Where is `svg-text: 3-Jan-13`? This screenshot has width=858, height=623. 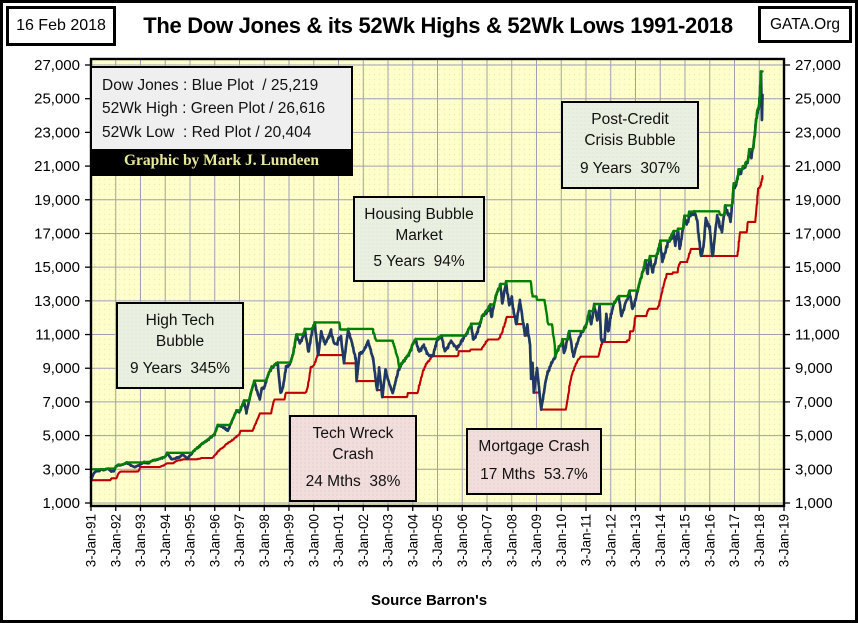
svg-text: 3-Jan-13 is located at coordinates (635, 540).